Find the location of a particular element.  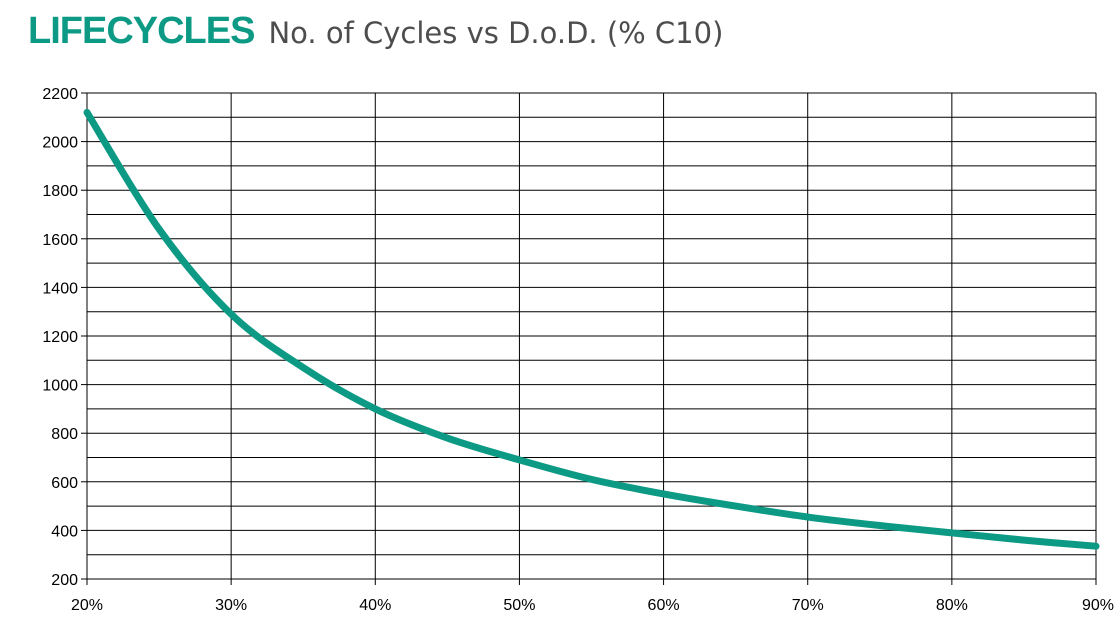

x-tick-label: 70% is located at coordinates (808, 605).